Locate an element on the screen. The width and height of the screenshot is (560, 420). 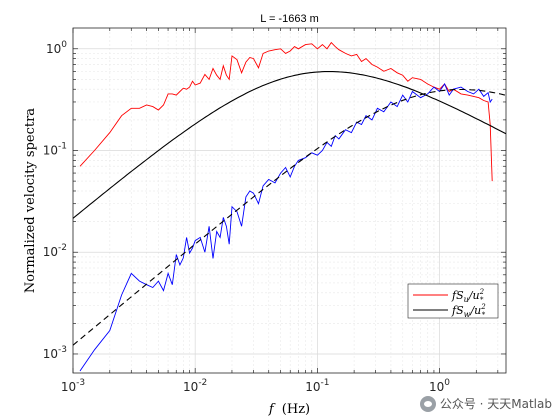
x-tick-label: 10⁰ is located at coordinates (439, 386).